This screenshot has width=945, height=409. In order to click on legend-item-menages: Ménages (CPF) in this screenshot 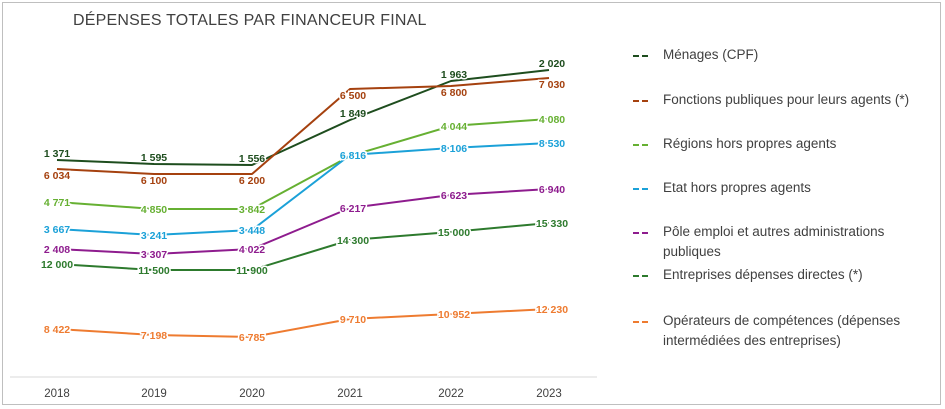, I will do `click(781, 56)`.